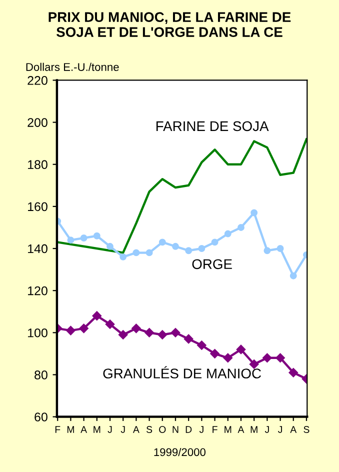 The image size is (339, 472). What do you see at coordinates (38, 165) in the screenshot?
I see `y-tick-label: 180` at bounding box center [38, 165].